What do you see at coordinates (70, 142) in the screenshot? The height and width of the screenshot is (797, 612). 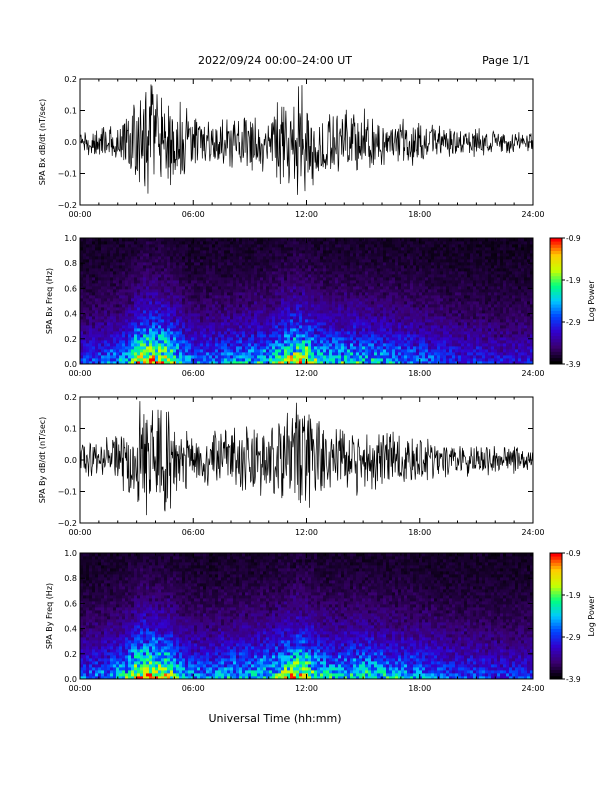 I see `y-tick-label: 0.0` at bounding box center [70, 142].